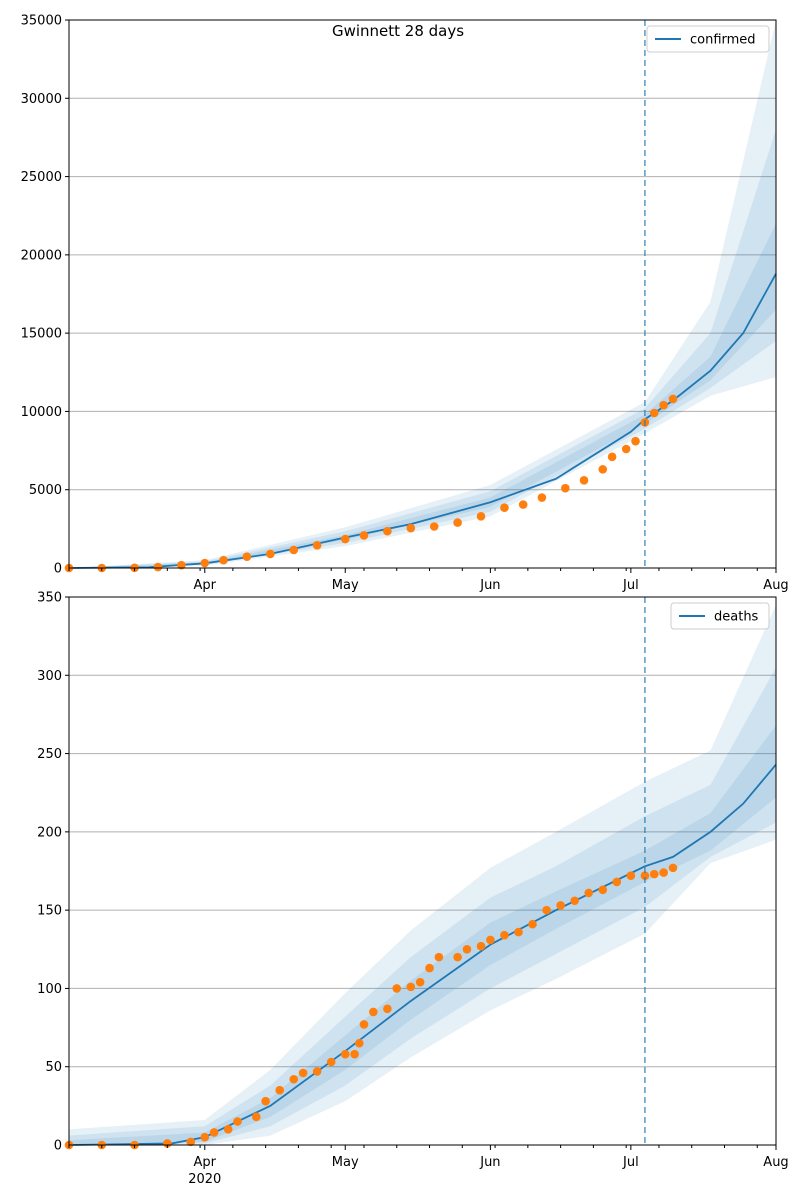 This screenshot has width=800, height=1204. What do you see at coordinates (41, 177) in the screenshot?
I see `y-tick-label: 25000` at bounding box center [41, 177].